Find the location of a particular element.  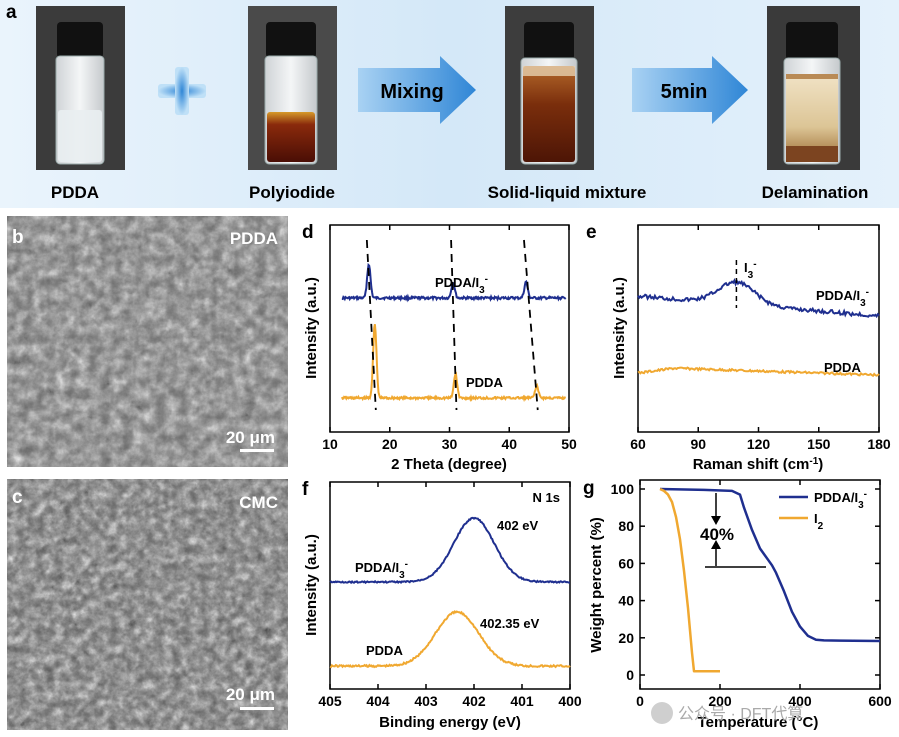

scale-bar-b is located at coordinates (257, 450).